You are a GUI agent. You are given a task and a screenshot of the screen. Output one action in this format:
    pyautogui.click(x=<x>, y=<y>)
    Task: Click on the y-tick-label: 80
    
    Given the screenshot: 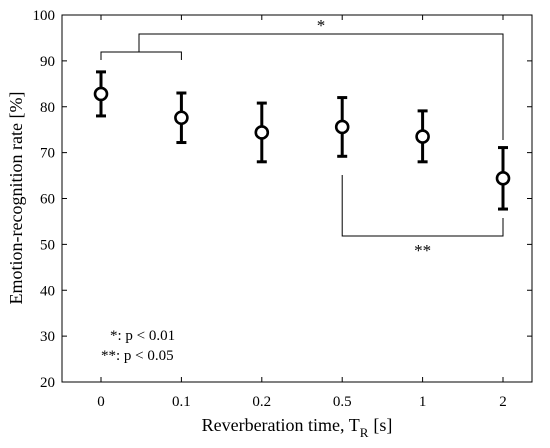 What is the action you would take?
    pyautogui.click(x=47, y=108)
    